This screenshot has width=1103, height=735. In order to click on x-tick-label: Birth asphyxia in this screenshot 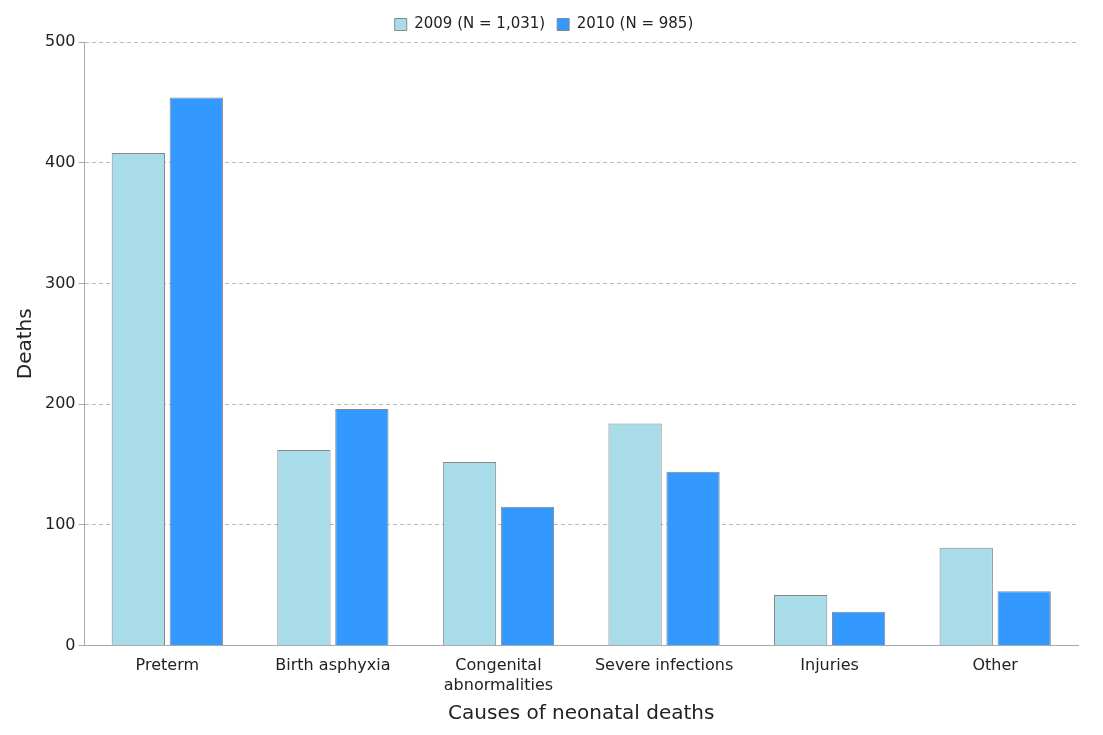, I will do `click(333, 665)`.